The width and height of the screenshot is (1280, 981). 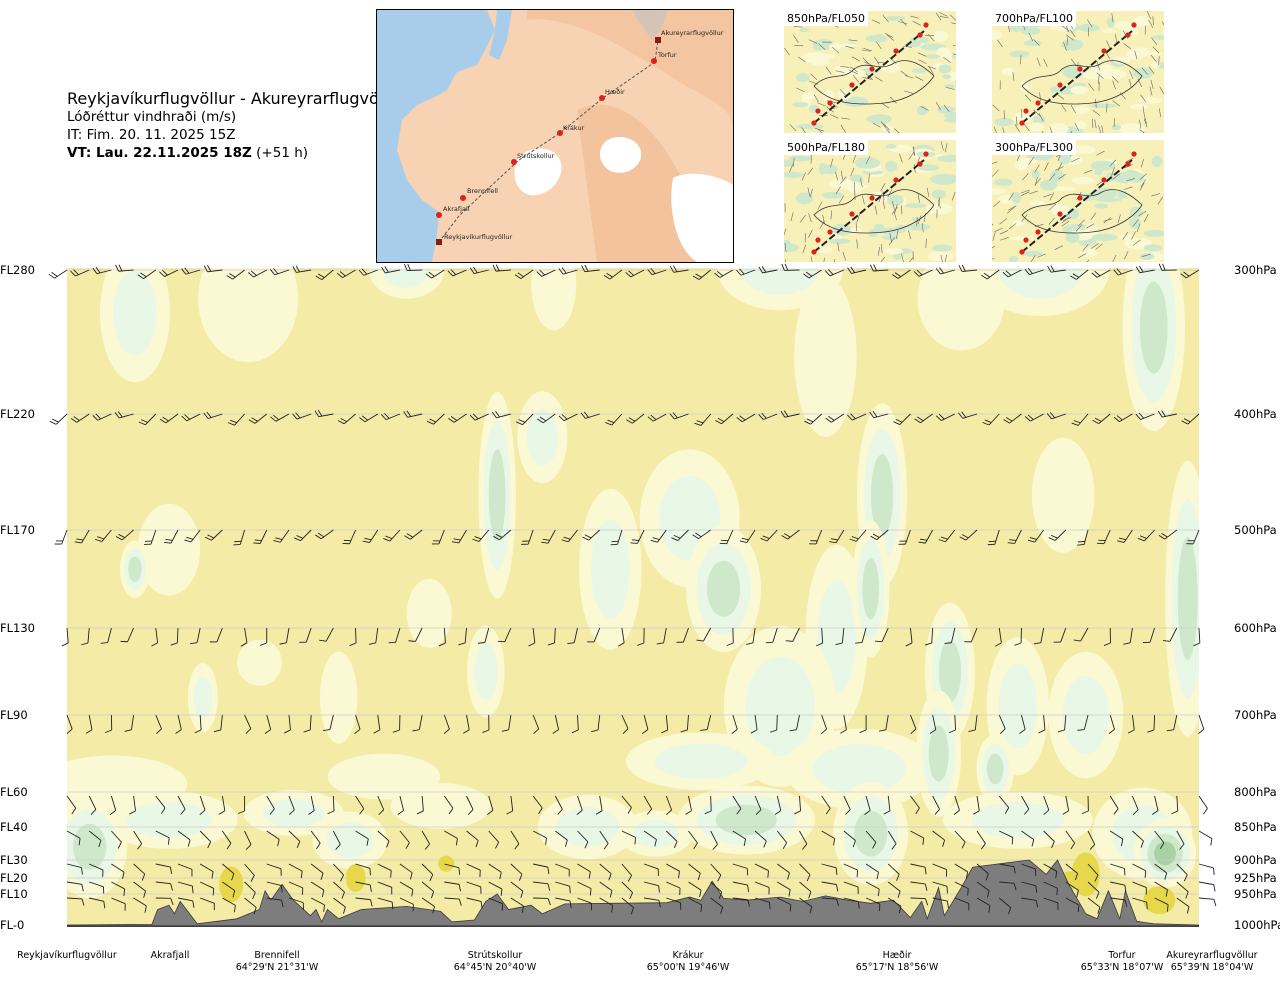 What do you see at coordinates (478, 237) in the screenshot?
I see `map-label-reykjavik: Reykjavíkurflugvöllur` at bounding box center [478, 237].